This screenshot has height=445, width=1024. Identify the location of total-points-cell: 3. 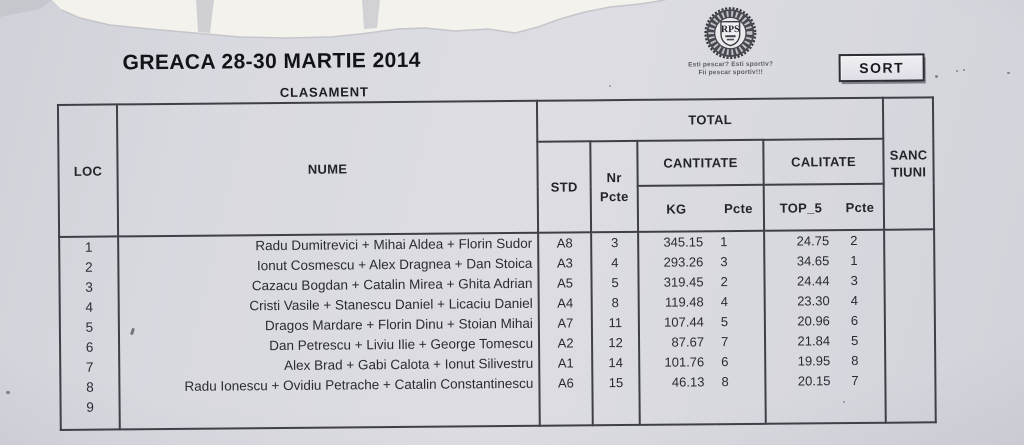
(614, 243).